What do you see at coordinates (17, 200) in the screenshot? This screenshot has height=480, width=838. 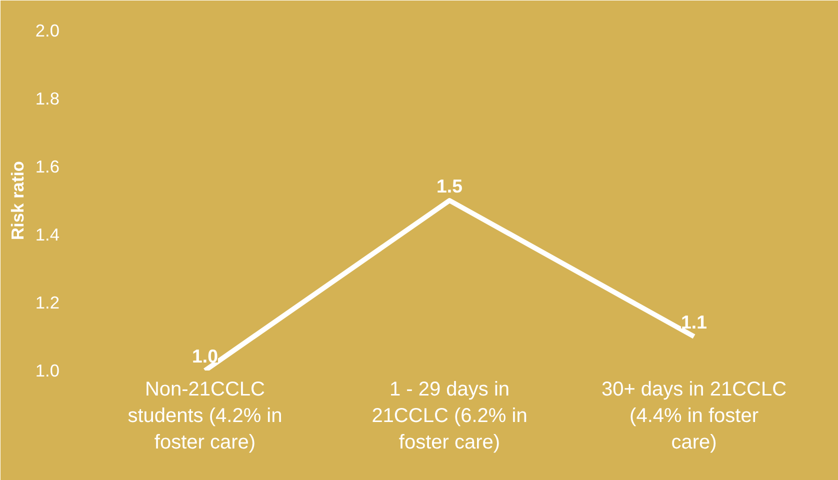 I see `y-axis-title: Risk ratio` at bounding box center [17, 200].